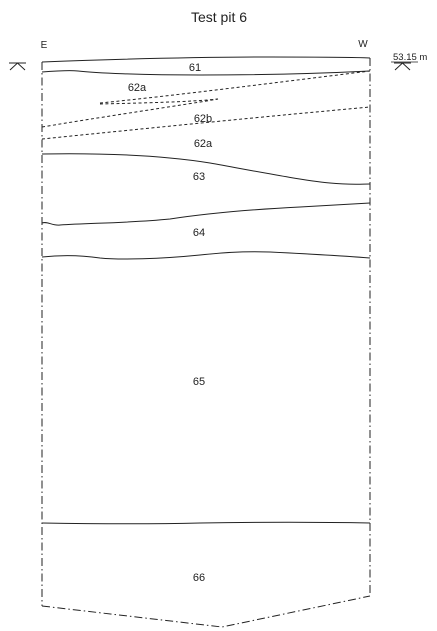 The image size is (437, 631). What do you see at coordinates (199, 578) in the screenshot?
I see `layer-66-label: 66` at bounding box center [199, 578].